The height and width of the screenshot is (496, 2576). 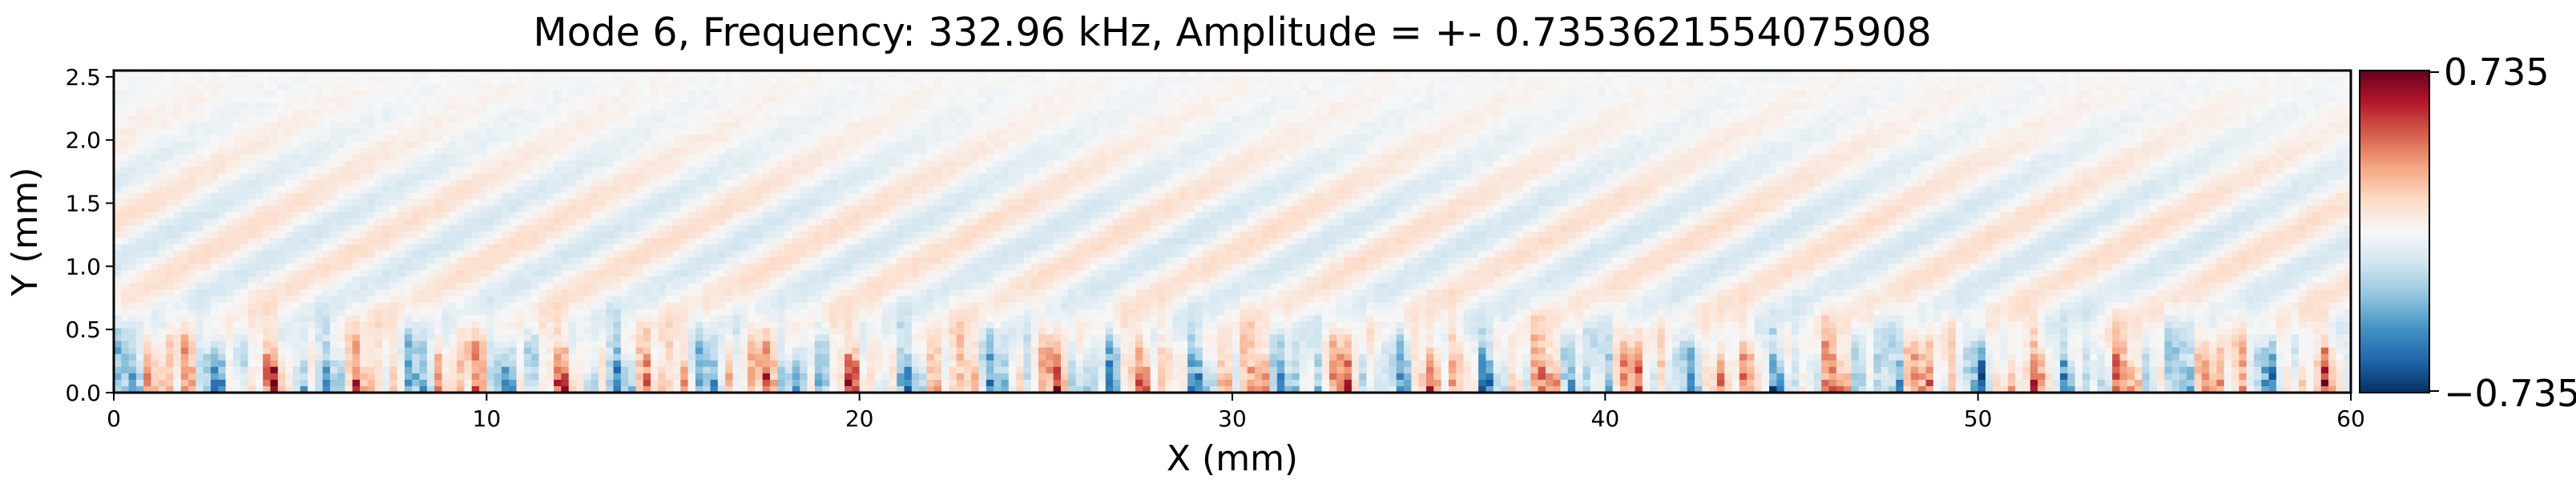 I want to click on y-tick-label: 0.0, so click(x=83, y=393).